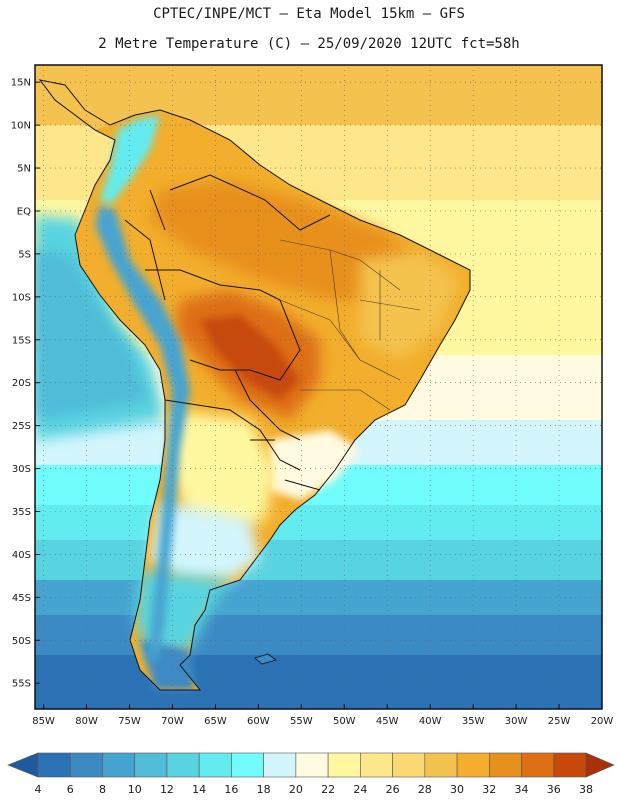  Describe the element at coordinates (318, 562) in the screenshot. I see `ocean-band-14c` at that location.